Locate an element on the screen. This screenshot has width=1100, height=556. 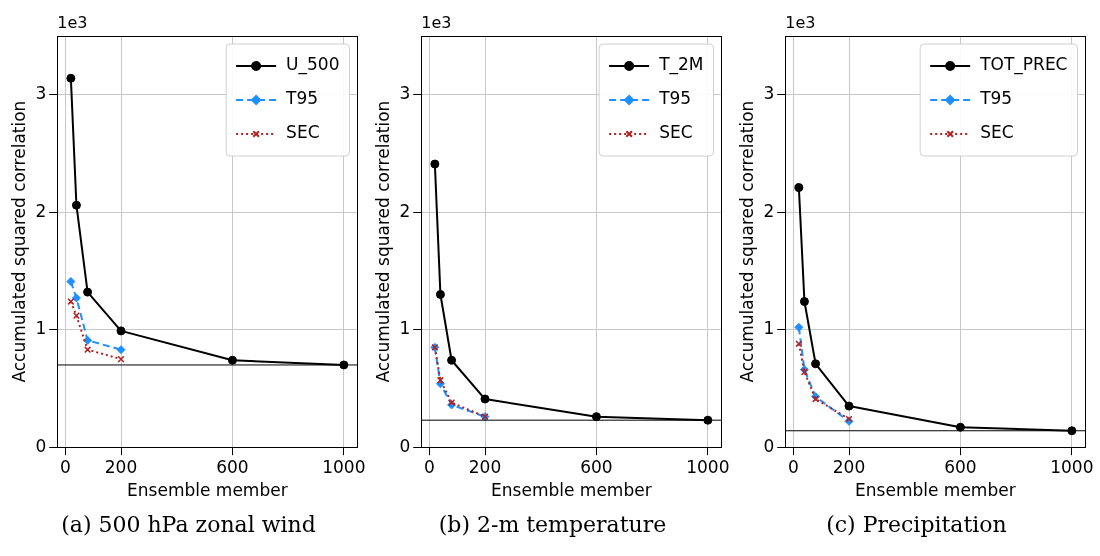
legend-label: T_2M is located at coordinates (681, 65).